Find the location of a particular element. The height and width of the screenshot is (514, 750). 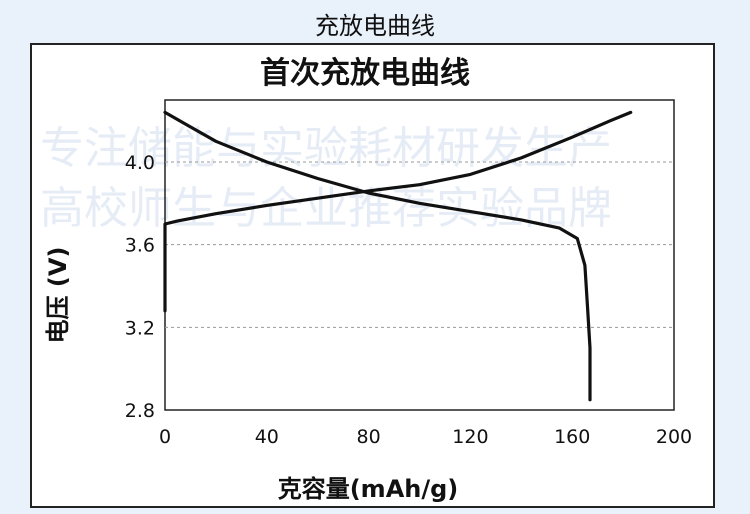

chart-title: 首次充放电曲线 is located at coordinates (365, 73).